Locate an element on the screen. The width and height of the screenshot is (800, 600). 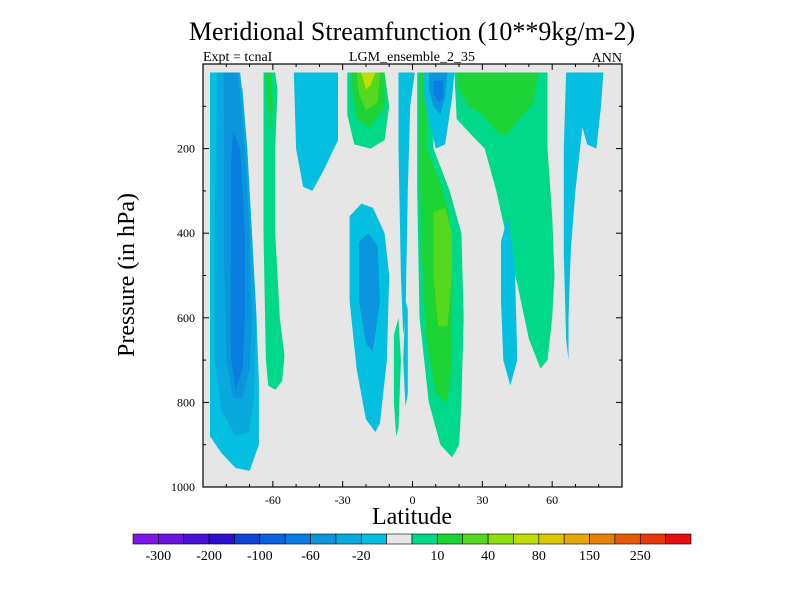
x-tick-label: 0 is located at coordinates (413, 500).